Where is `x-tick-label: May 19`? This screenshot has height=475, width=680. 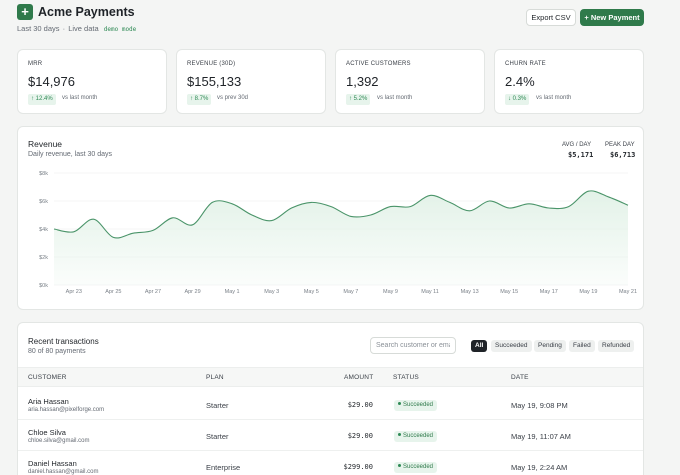 x-tick-label: May 19 is located at coordinates (588, 292).